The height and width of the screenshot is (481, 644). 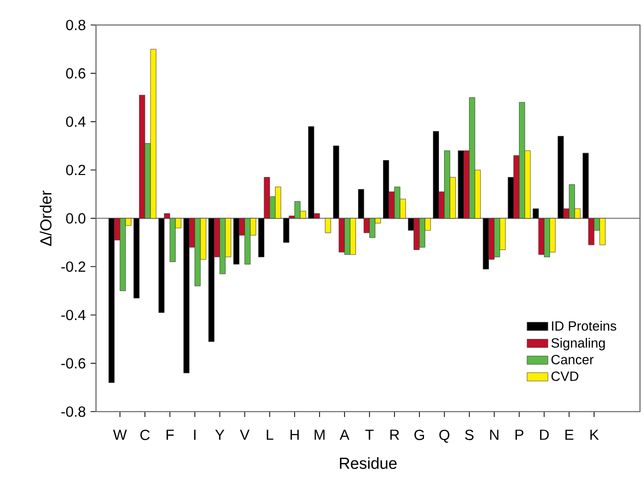 What do you see at coordinates (572, 359) in the screenshot?
I see `legend-label: Cancer` at bounding box center [572, 359].